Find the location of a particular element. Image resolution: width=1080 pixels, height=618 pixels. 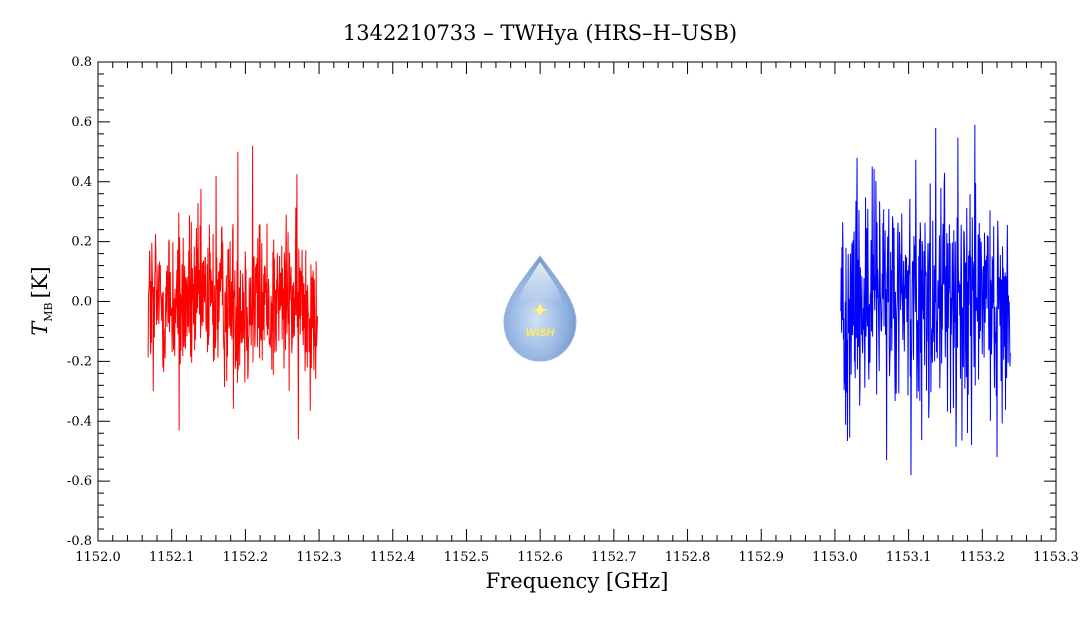

x-tick-label: 1152.0 is located at coordinates (98, 557).